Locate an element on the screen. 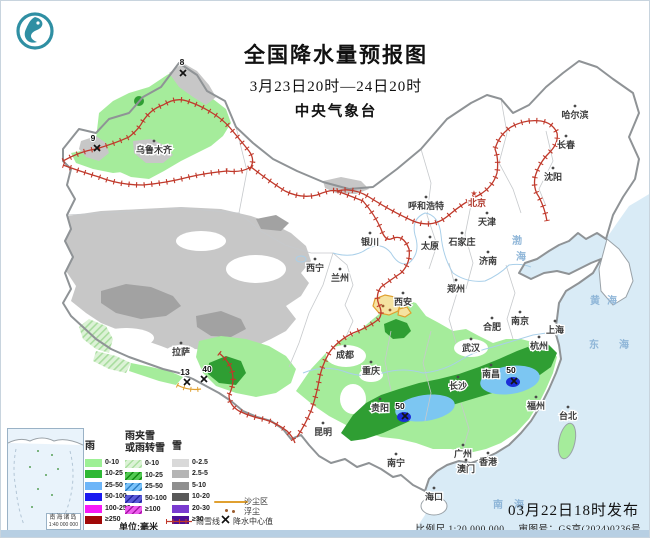  tibet-snow-area is located at coordinates (187, 283).